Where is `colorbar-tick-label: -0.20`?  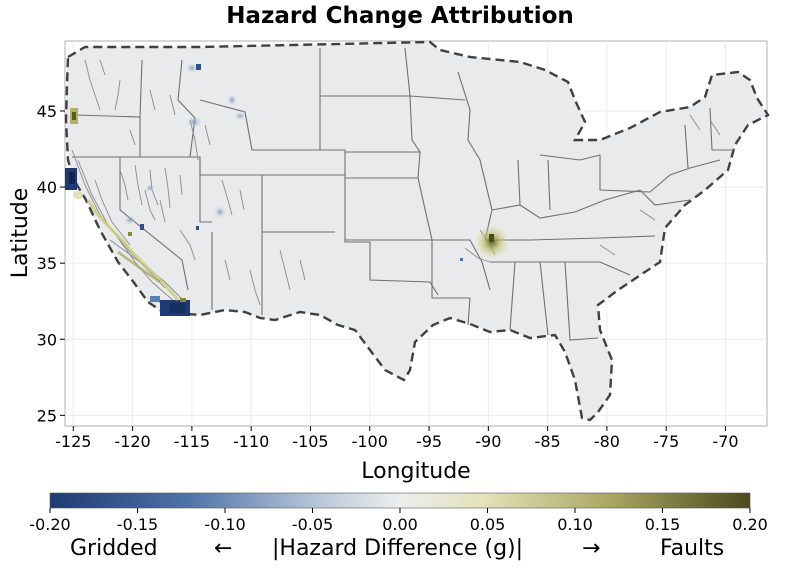
colorbar-tick-label: -0.20 is located at coordinates (49, 524).